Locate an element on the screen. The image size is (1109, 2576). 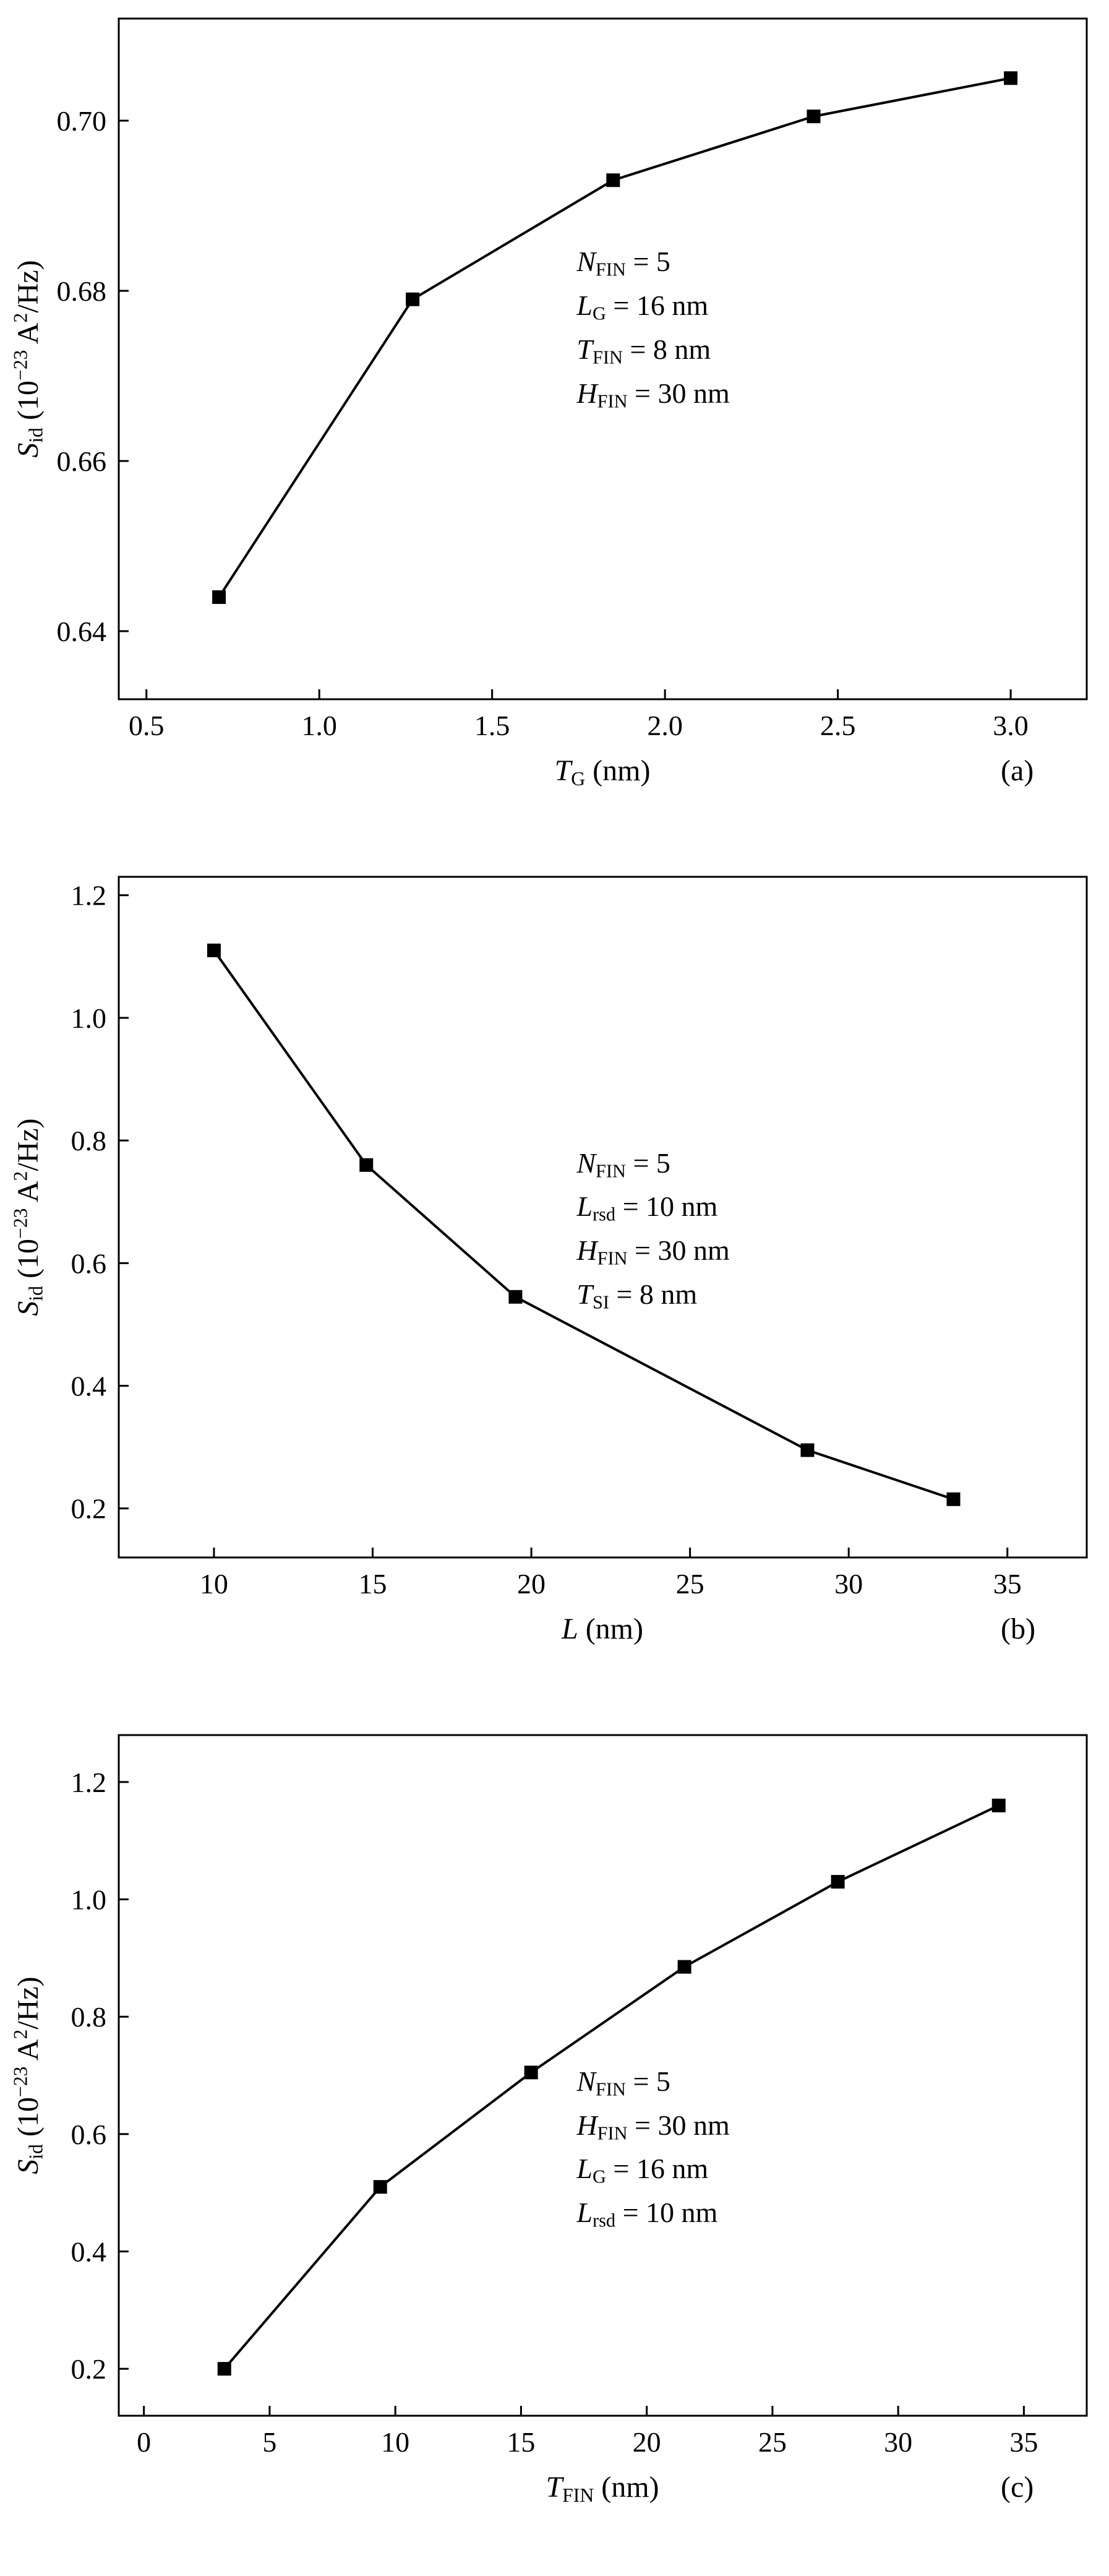
y-tick-label: 0.66 is located at coordinates (82, 461).